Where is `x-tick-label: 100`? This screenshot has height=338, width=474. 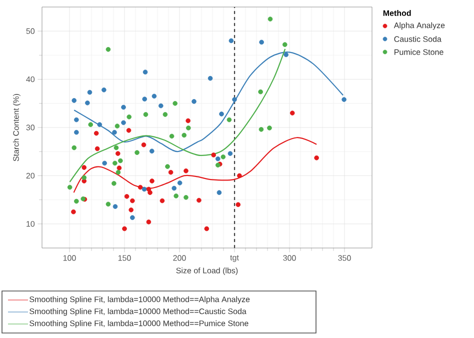 x-tick-label: 100 is located at coordinates (69, 258).